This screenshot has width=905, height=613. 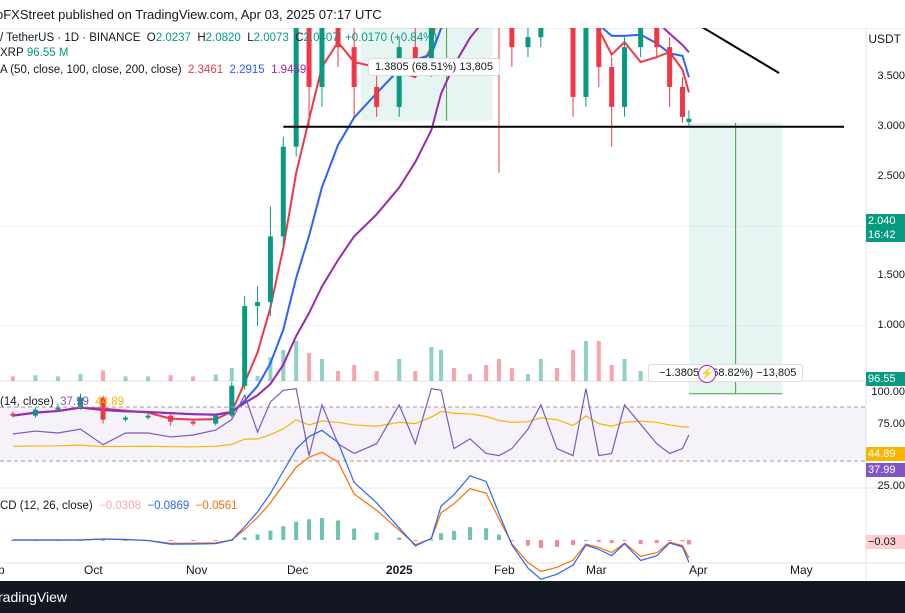 I want to click on legend-c-label: C, so click(x=299, y=38).